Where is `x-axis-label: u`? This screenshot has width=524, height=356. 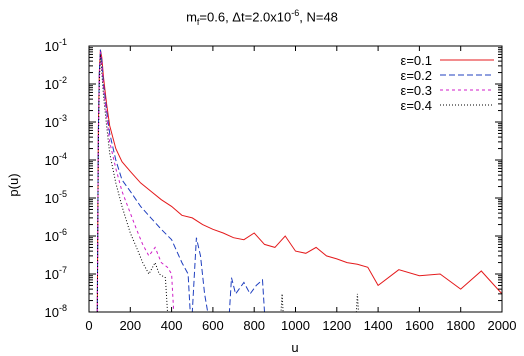
x-axis-label: u is located at coordinates (294, 347).